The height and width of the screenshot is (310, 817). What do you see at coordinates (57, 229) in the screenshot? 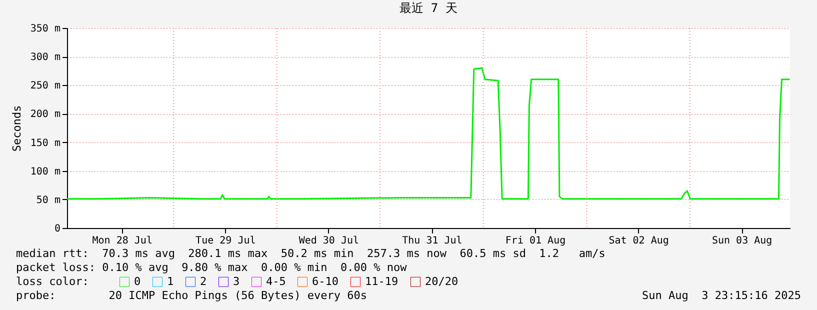
I see `y-tick-label: 0` at bounding box center [57, 229].